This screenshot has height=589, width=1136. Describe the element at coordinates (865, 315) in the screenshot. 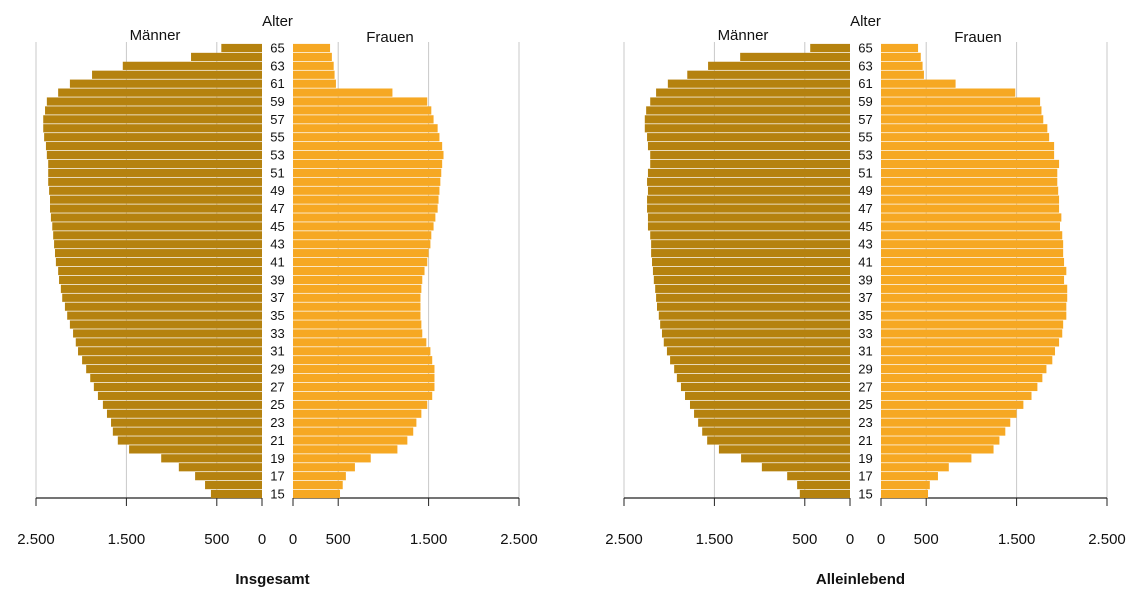

I see `age-label: 35` at that location.